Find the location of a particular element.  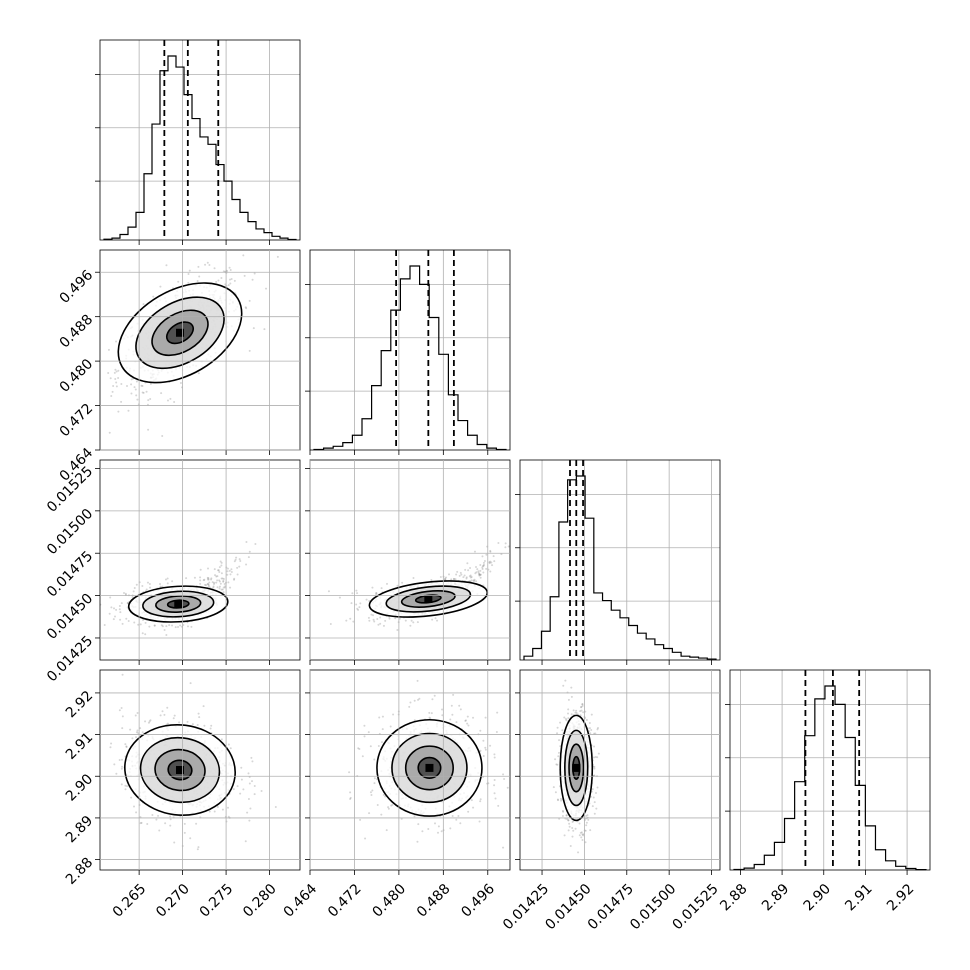

contour-line is located at coordinates (428, 599).